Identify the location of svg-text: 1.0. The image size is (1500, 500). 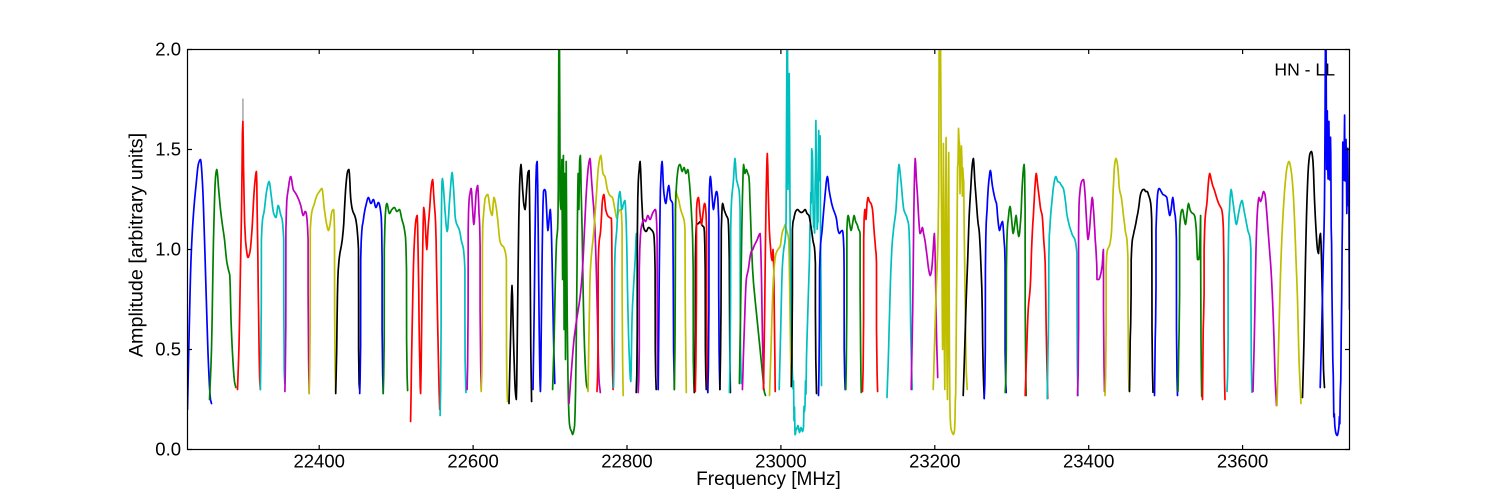
(168, 249).